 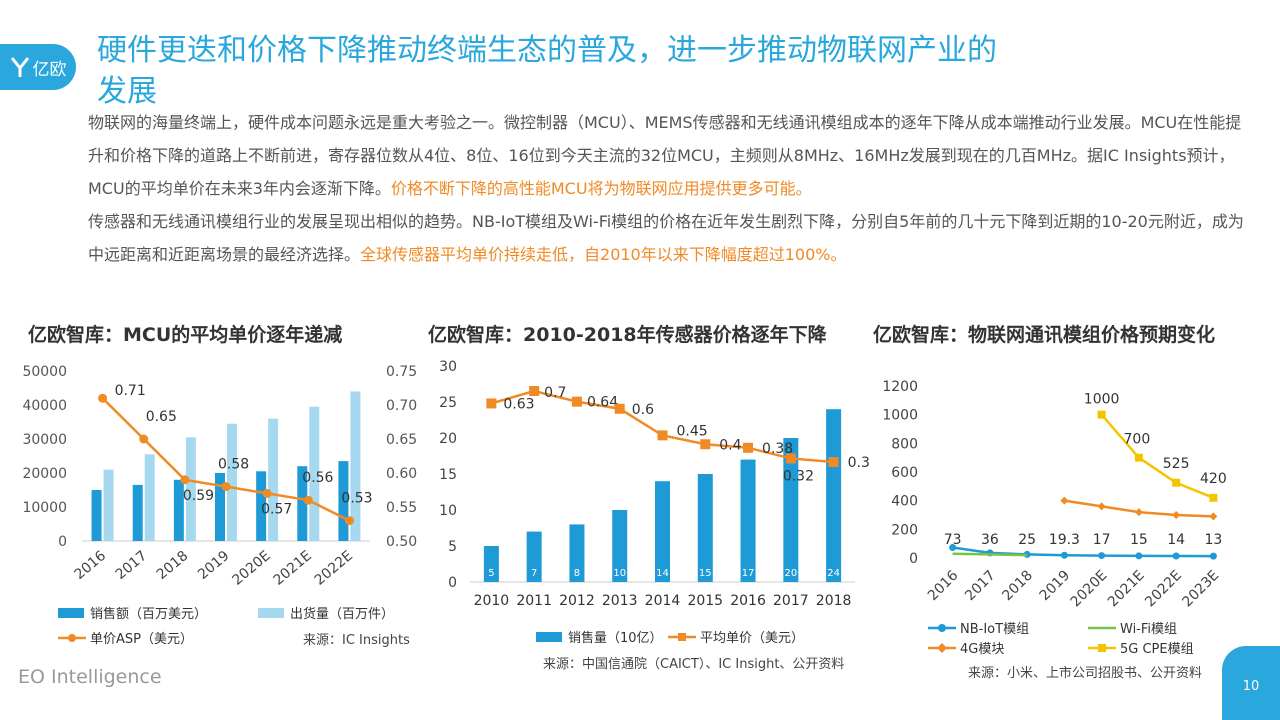 What do you see at coordinates (1139, 540) in the screenshot?
I see `chart3-nbiot-label: 15` at bounding box center [1139, 540].